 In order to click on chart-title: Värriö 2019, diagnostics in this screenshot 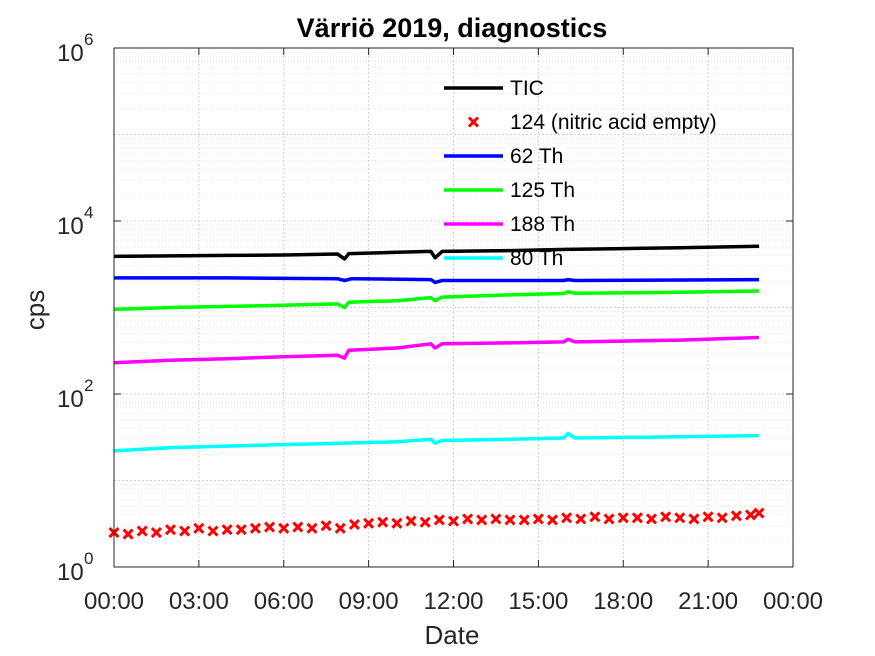, I will do `click(452, 28)`.